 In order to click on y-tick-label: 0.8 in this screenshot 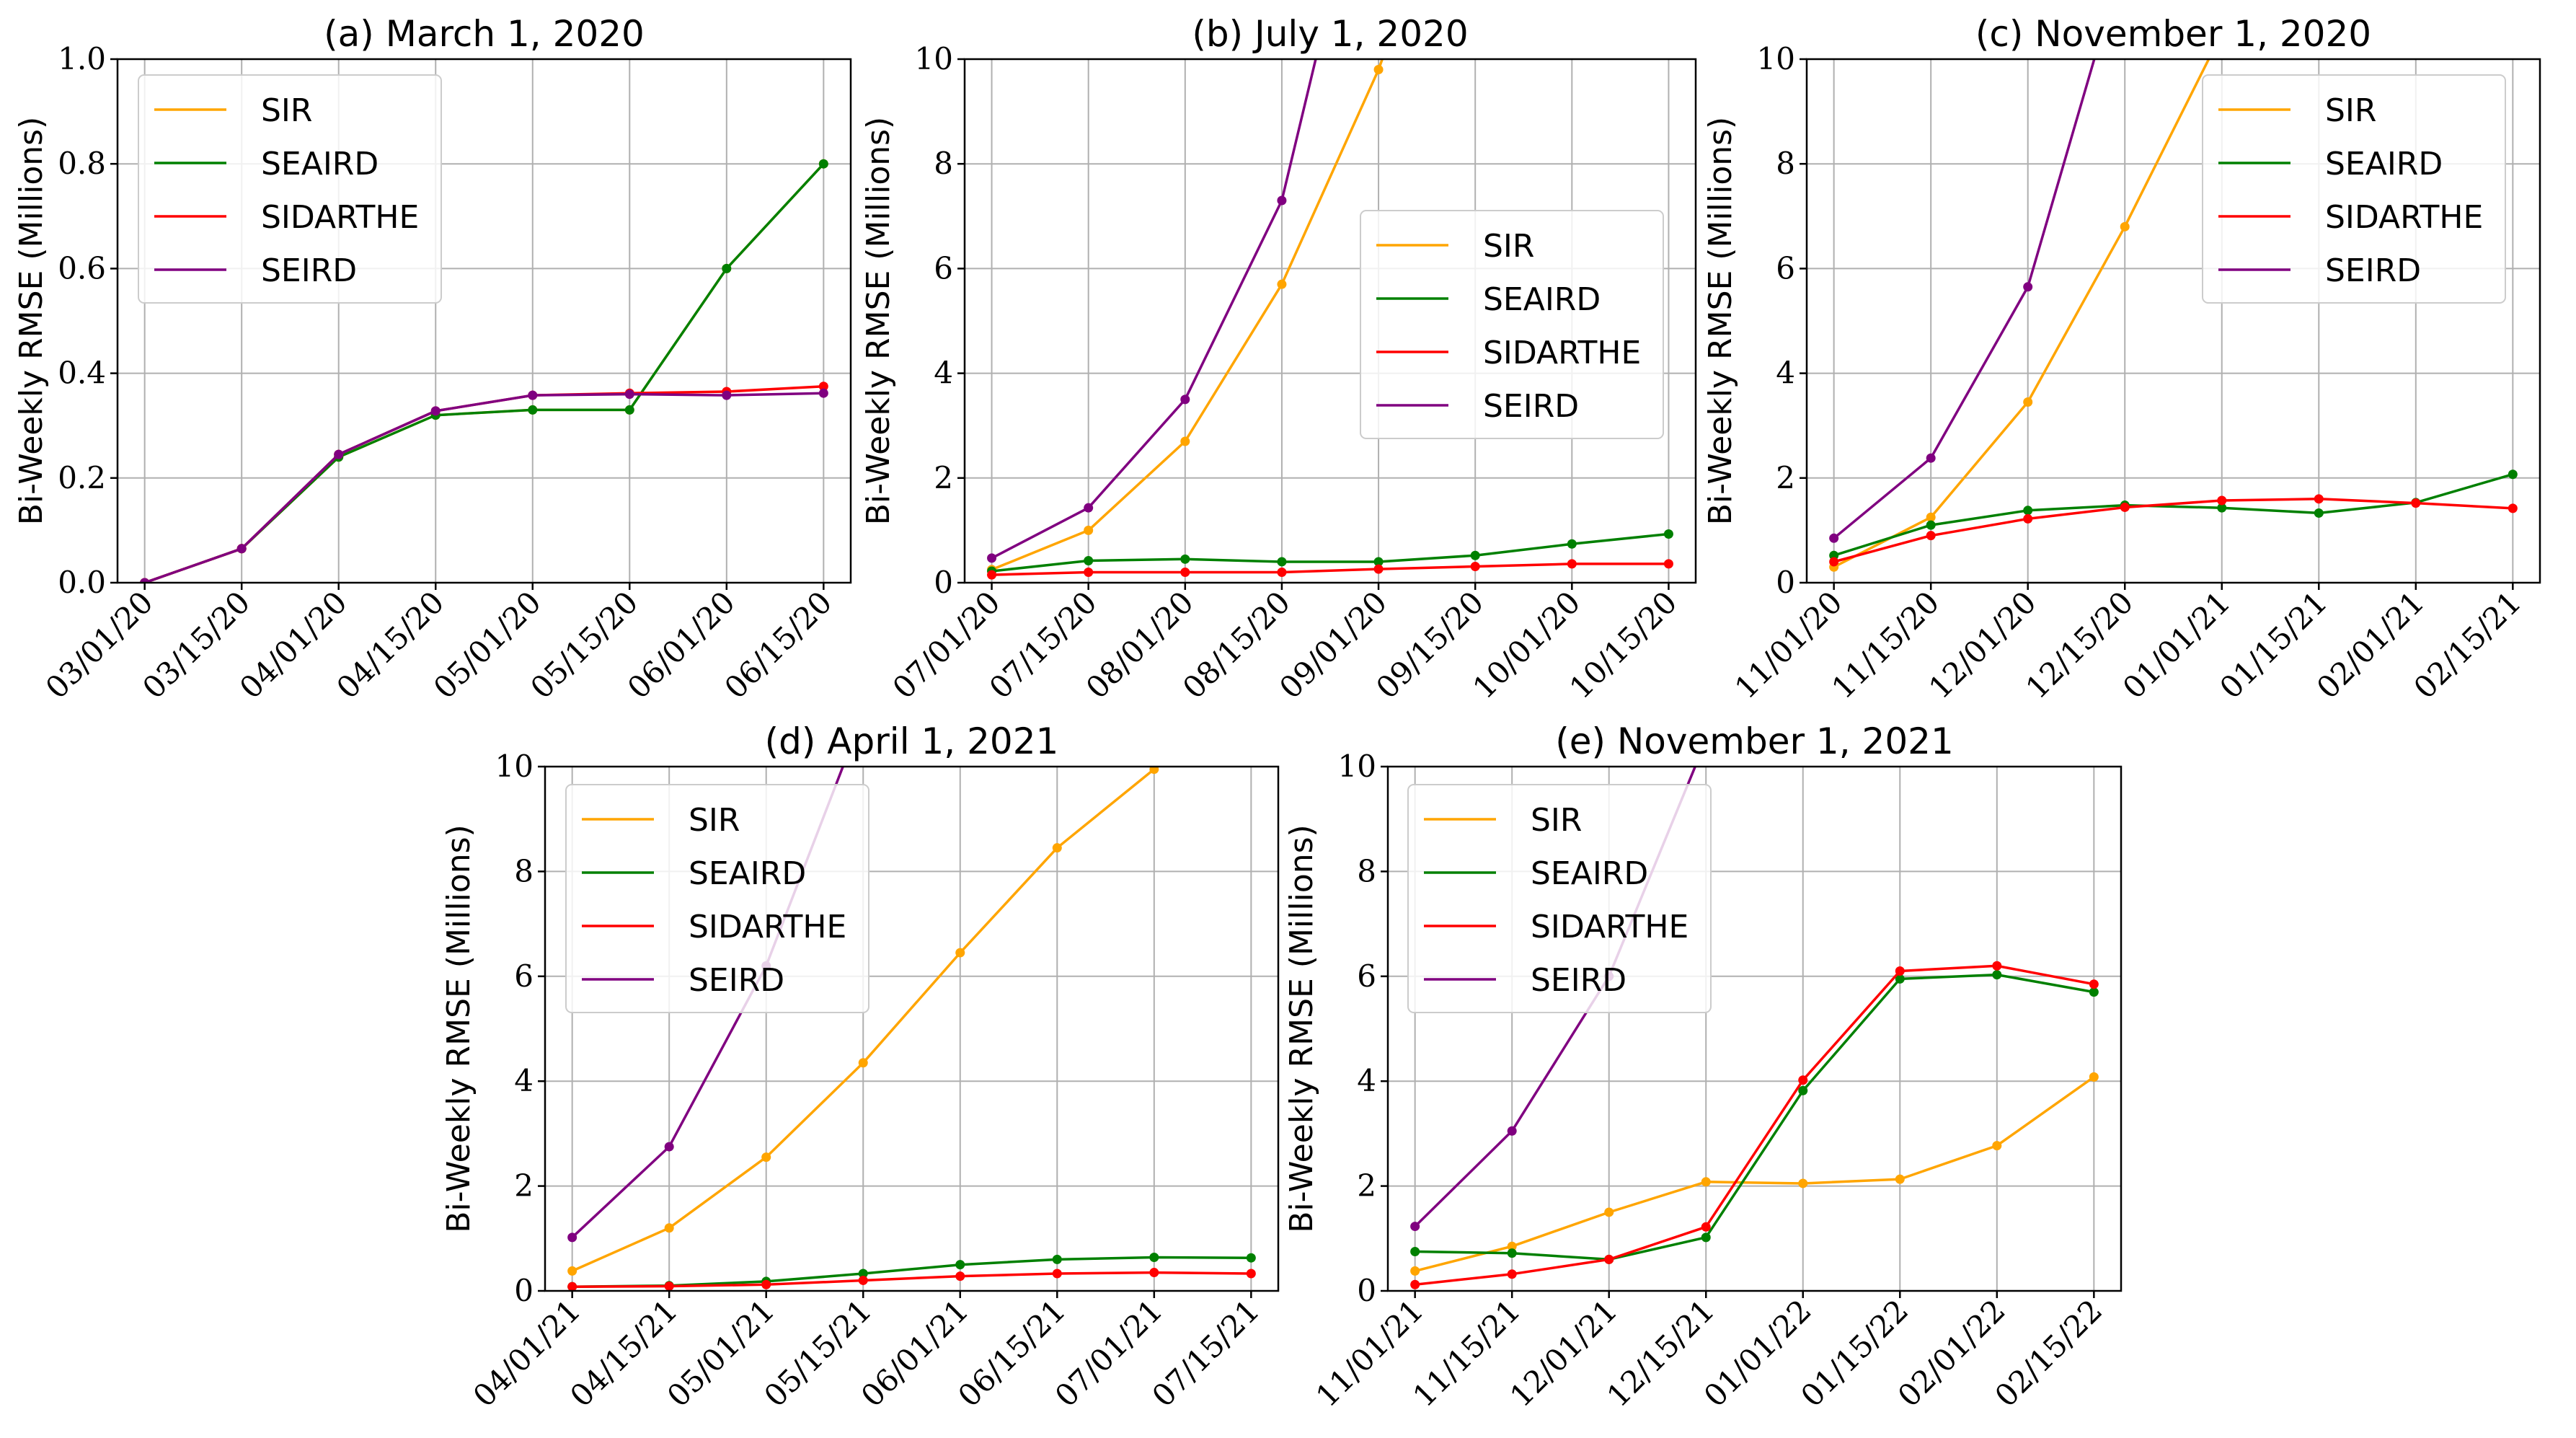, I will do `click(82, 163)`.